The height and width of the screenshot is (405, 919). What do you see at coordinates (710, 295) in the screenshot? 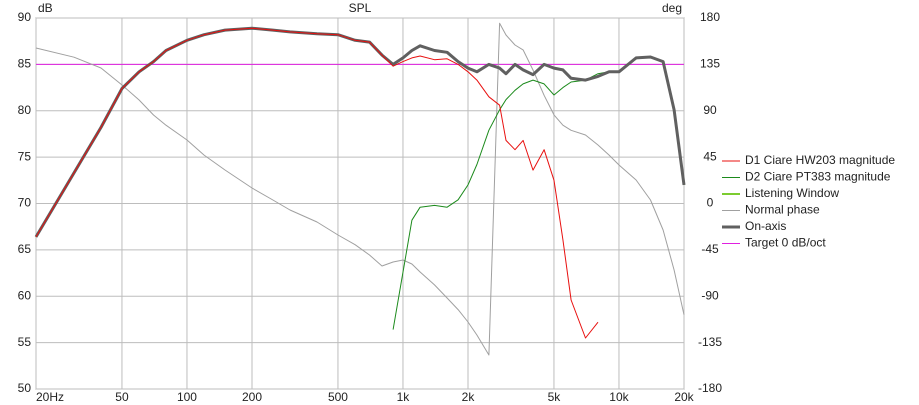
I see `y2-tick-label: -90` at bounding box center [710, 295].